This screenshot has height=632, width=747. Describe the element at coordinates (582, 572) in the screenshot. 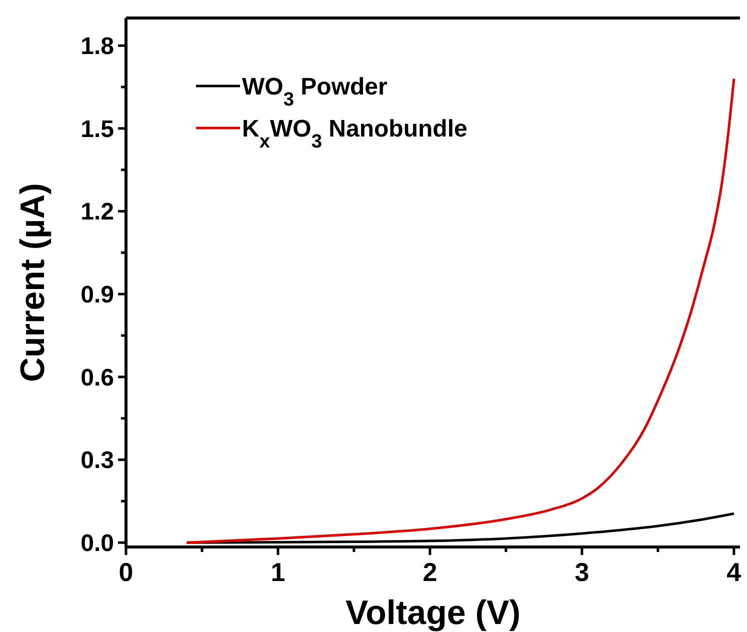

I see `x-tick-label: 3` at that location.